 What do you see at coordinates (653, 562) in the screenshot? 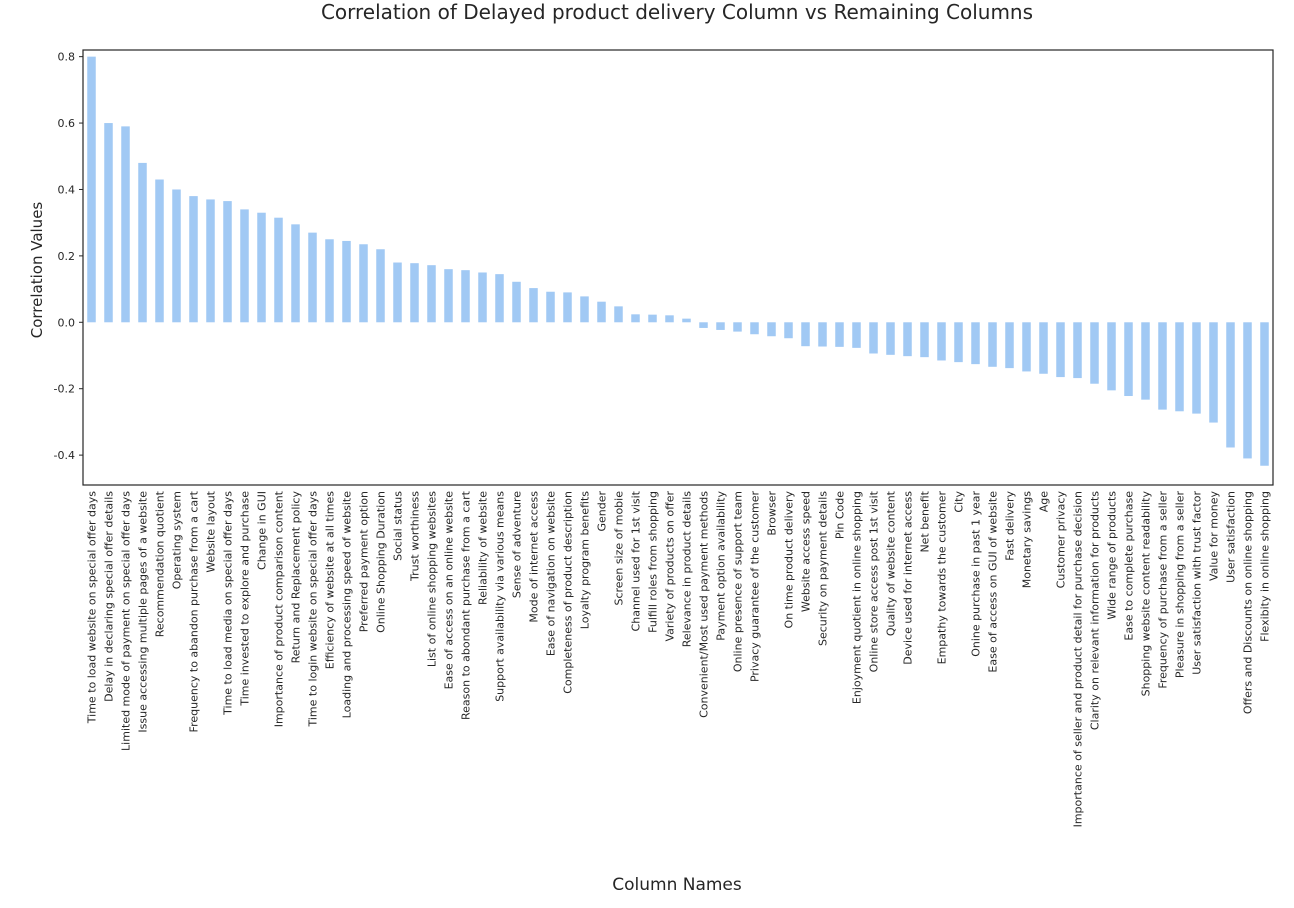
I see `x-tick-label: Fulfill roles from shopping` at bounding box center [653, 562].